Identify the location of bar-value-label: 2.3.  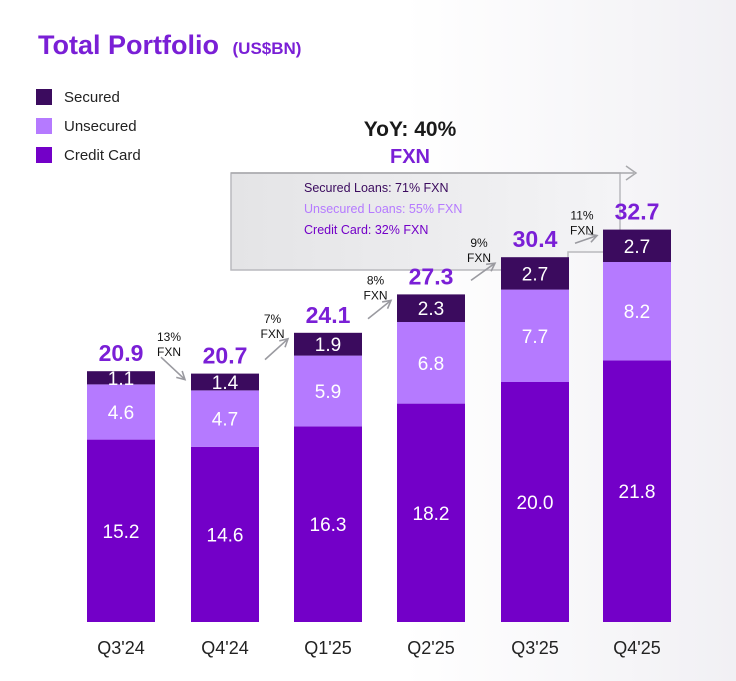
(431, 309).